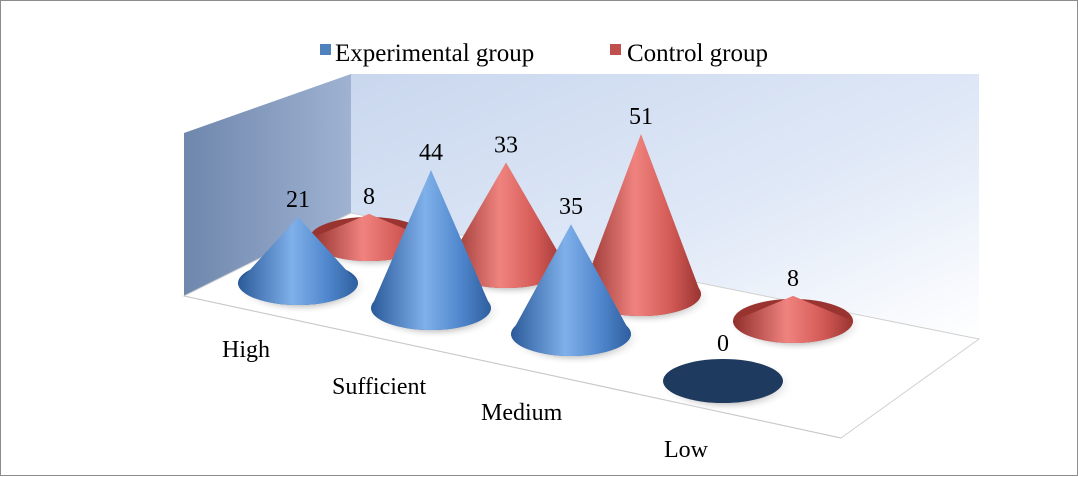 The width and height of the screenshot is (1078, 477). I want to click on data-label-experimental-high: 21, so click(298, 200).